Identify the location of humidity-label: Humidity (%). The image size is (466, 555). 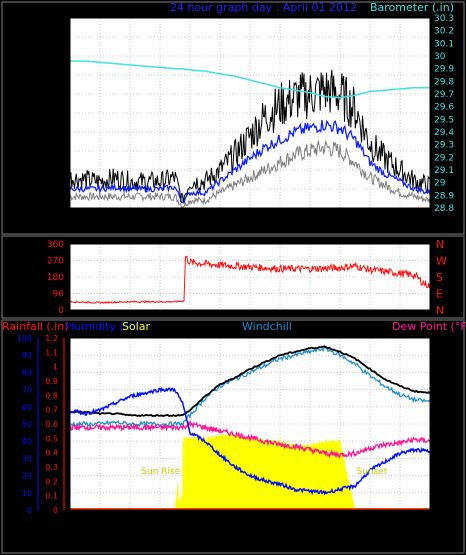
(102, 326).